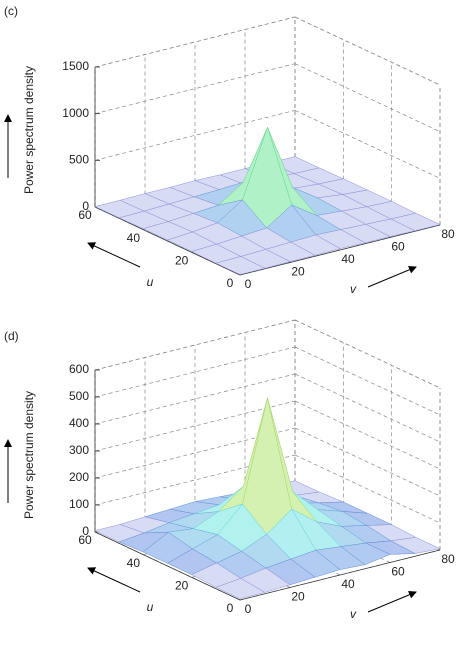 Image resolution: width=474 pixels, height=651 pixels. I want to click on z-tick-label: 100, so click(79, 504).